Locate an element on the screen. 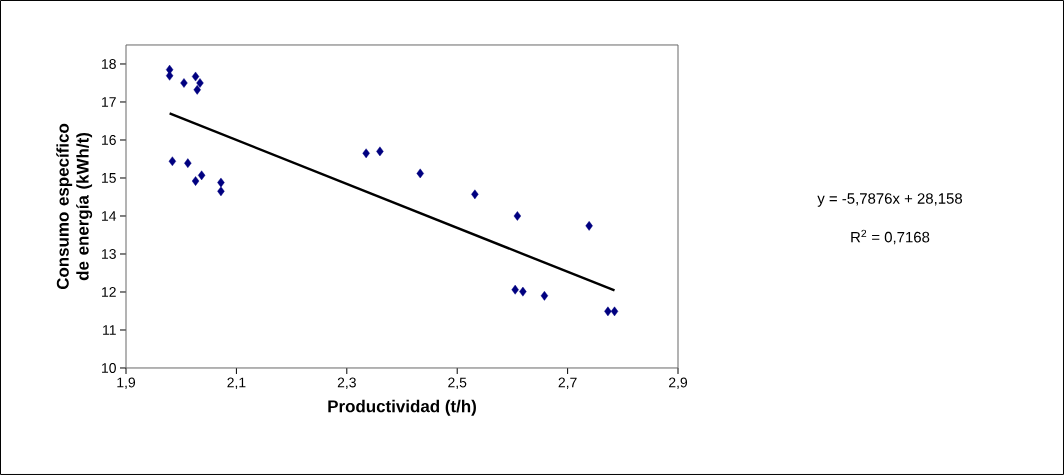 The height and width of the screenshot is (475, 1064). x-tick-label: 2,3 is located at coordinates (346, 383).